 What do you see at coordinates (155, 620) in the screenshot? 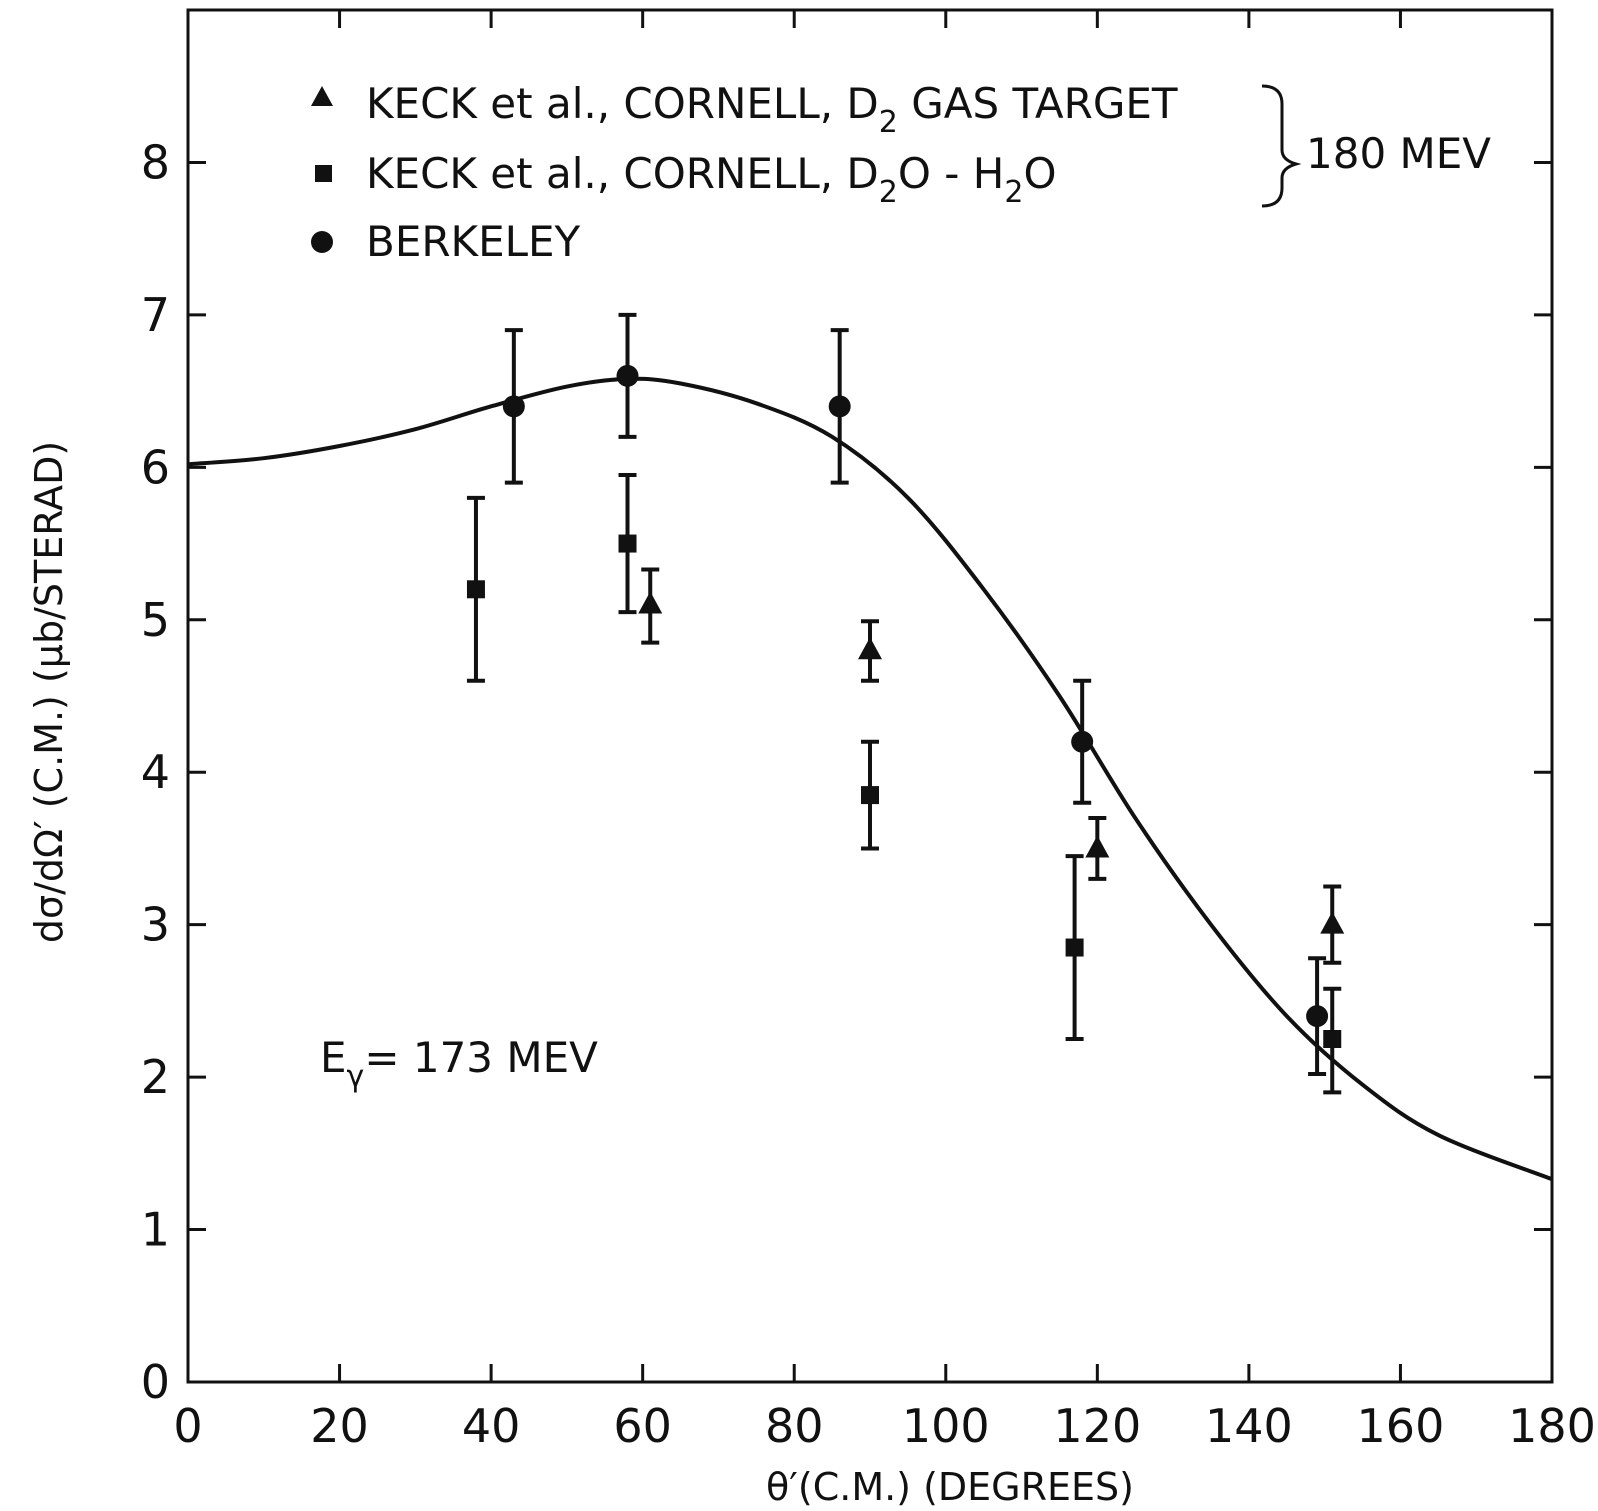
I see `y-tick-label: 5` at bounding box center [155, 620].